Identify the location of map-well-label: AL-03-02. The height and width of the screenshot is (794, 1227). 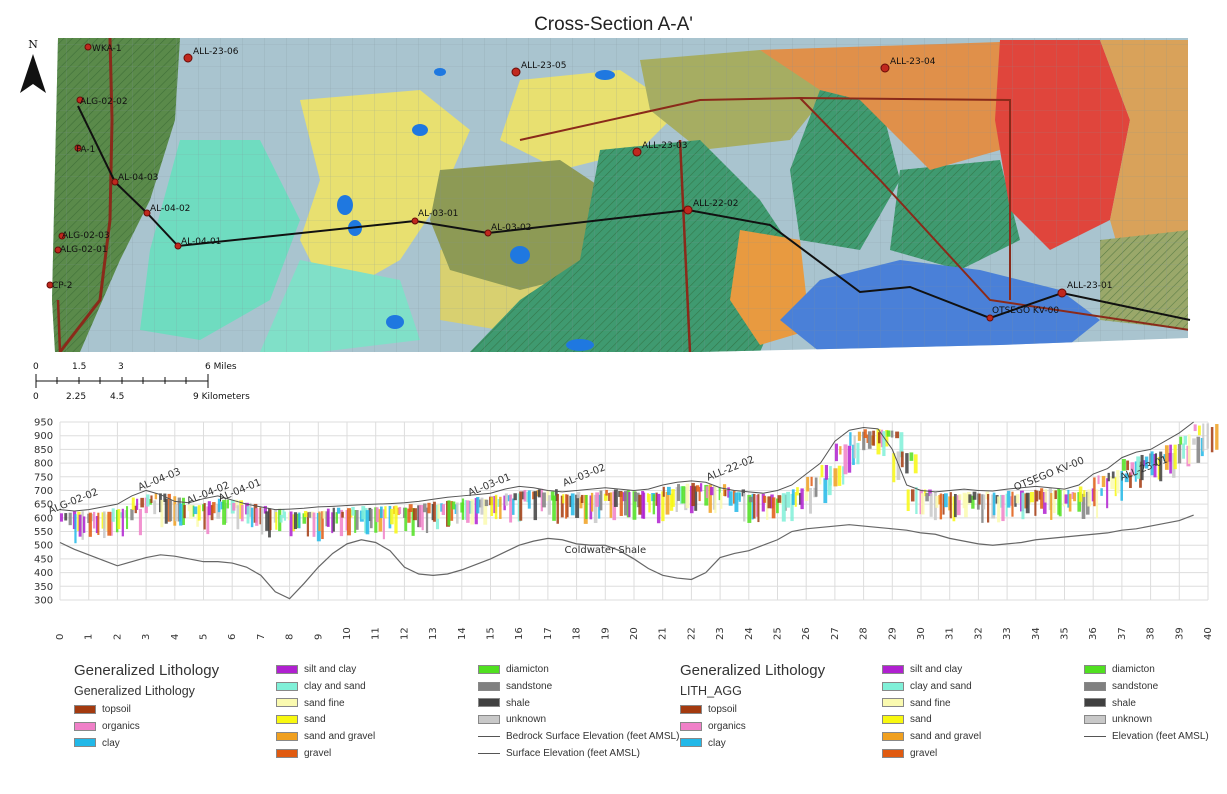
(511, 228).